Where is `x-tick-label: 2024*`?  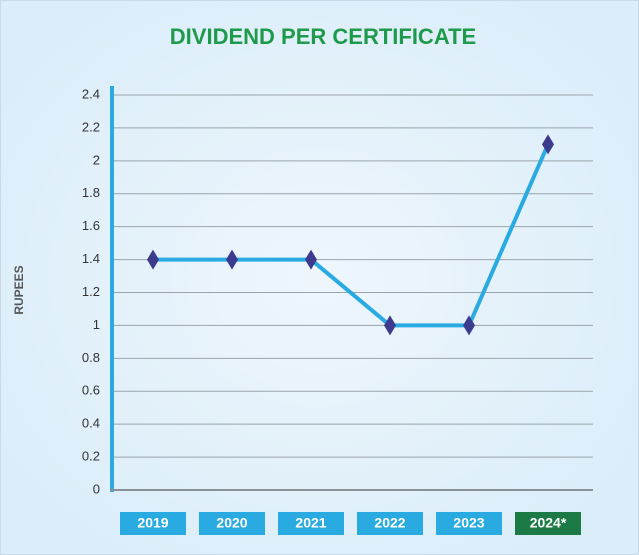 x-tick-label: 2024* is located at coordinates (548, 523).